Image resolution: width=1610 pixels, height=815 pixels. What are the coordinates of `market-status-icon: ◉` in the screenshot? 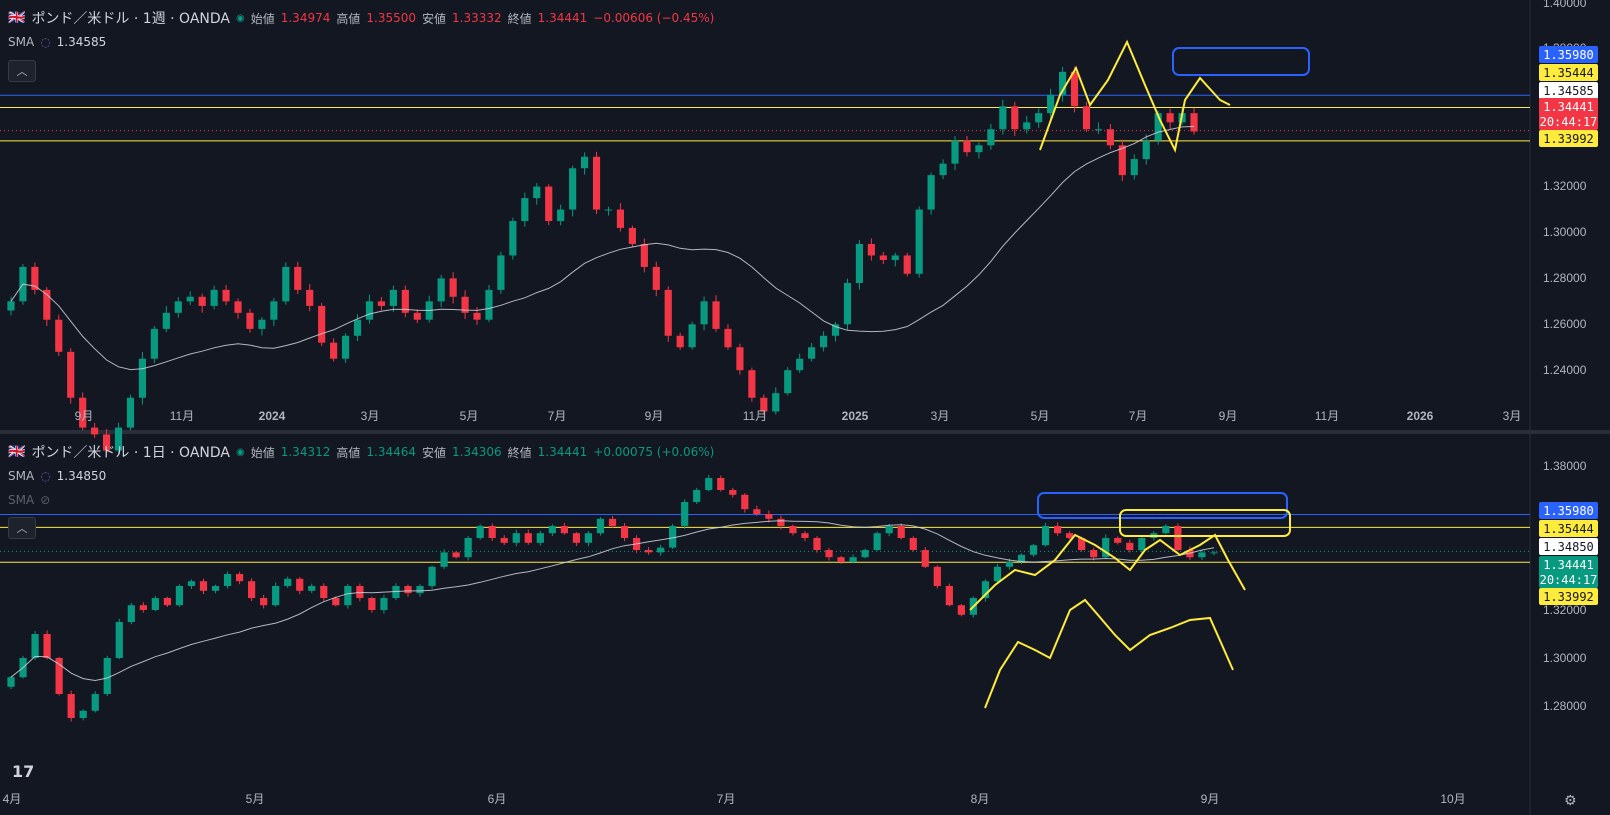 It's located at (240, 18).